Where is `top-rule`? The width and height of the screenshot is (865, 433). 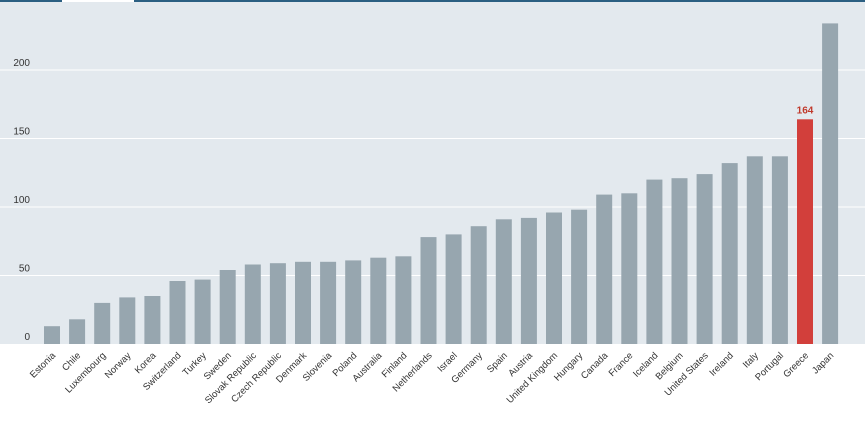 top-rule is located at coordinates (432, 1).